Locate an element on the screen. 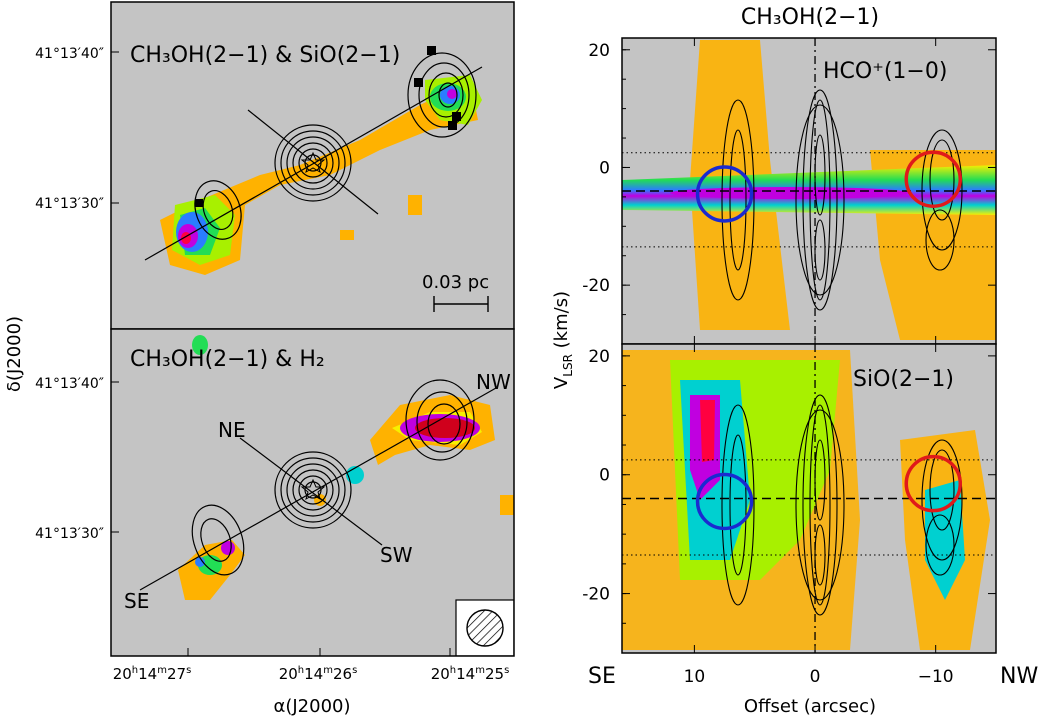 The image size is (1040, 720). pv-x-end-left-label: SE is located at coordinates (602, 676).